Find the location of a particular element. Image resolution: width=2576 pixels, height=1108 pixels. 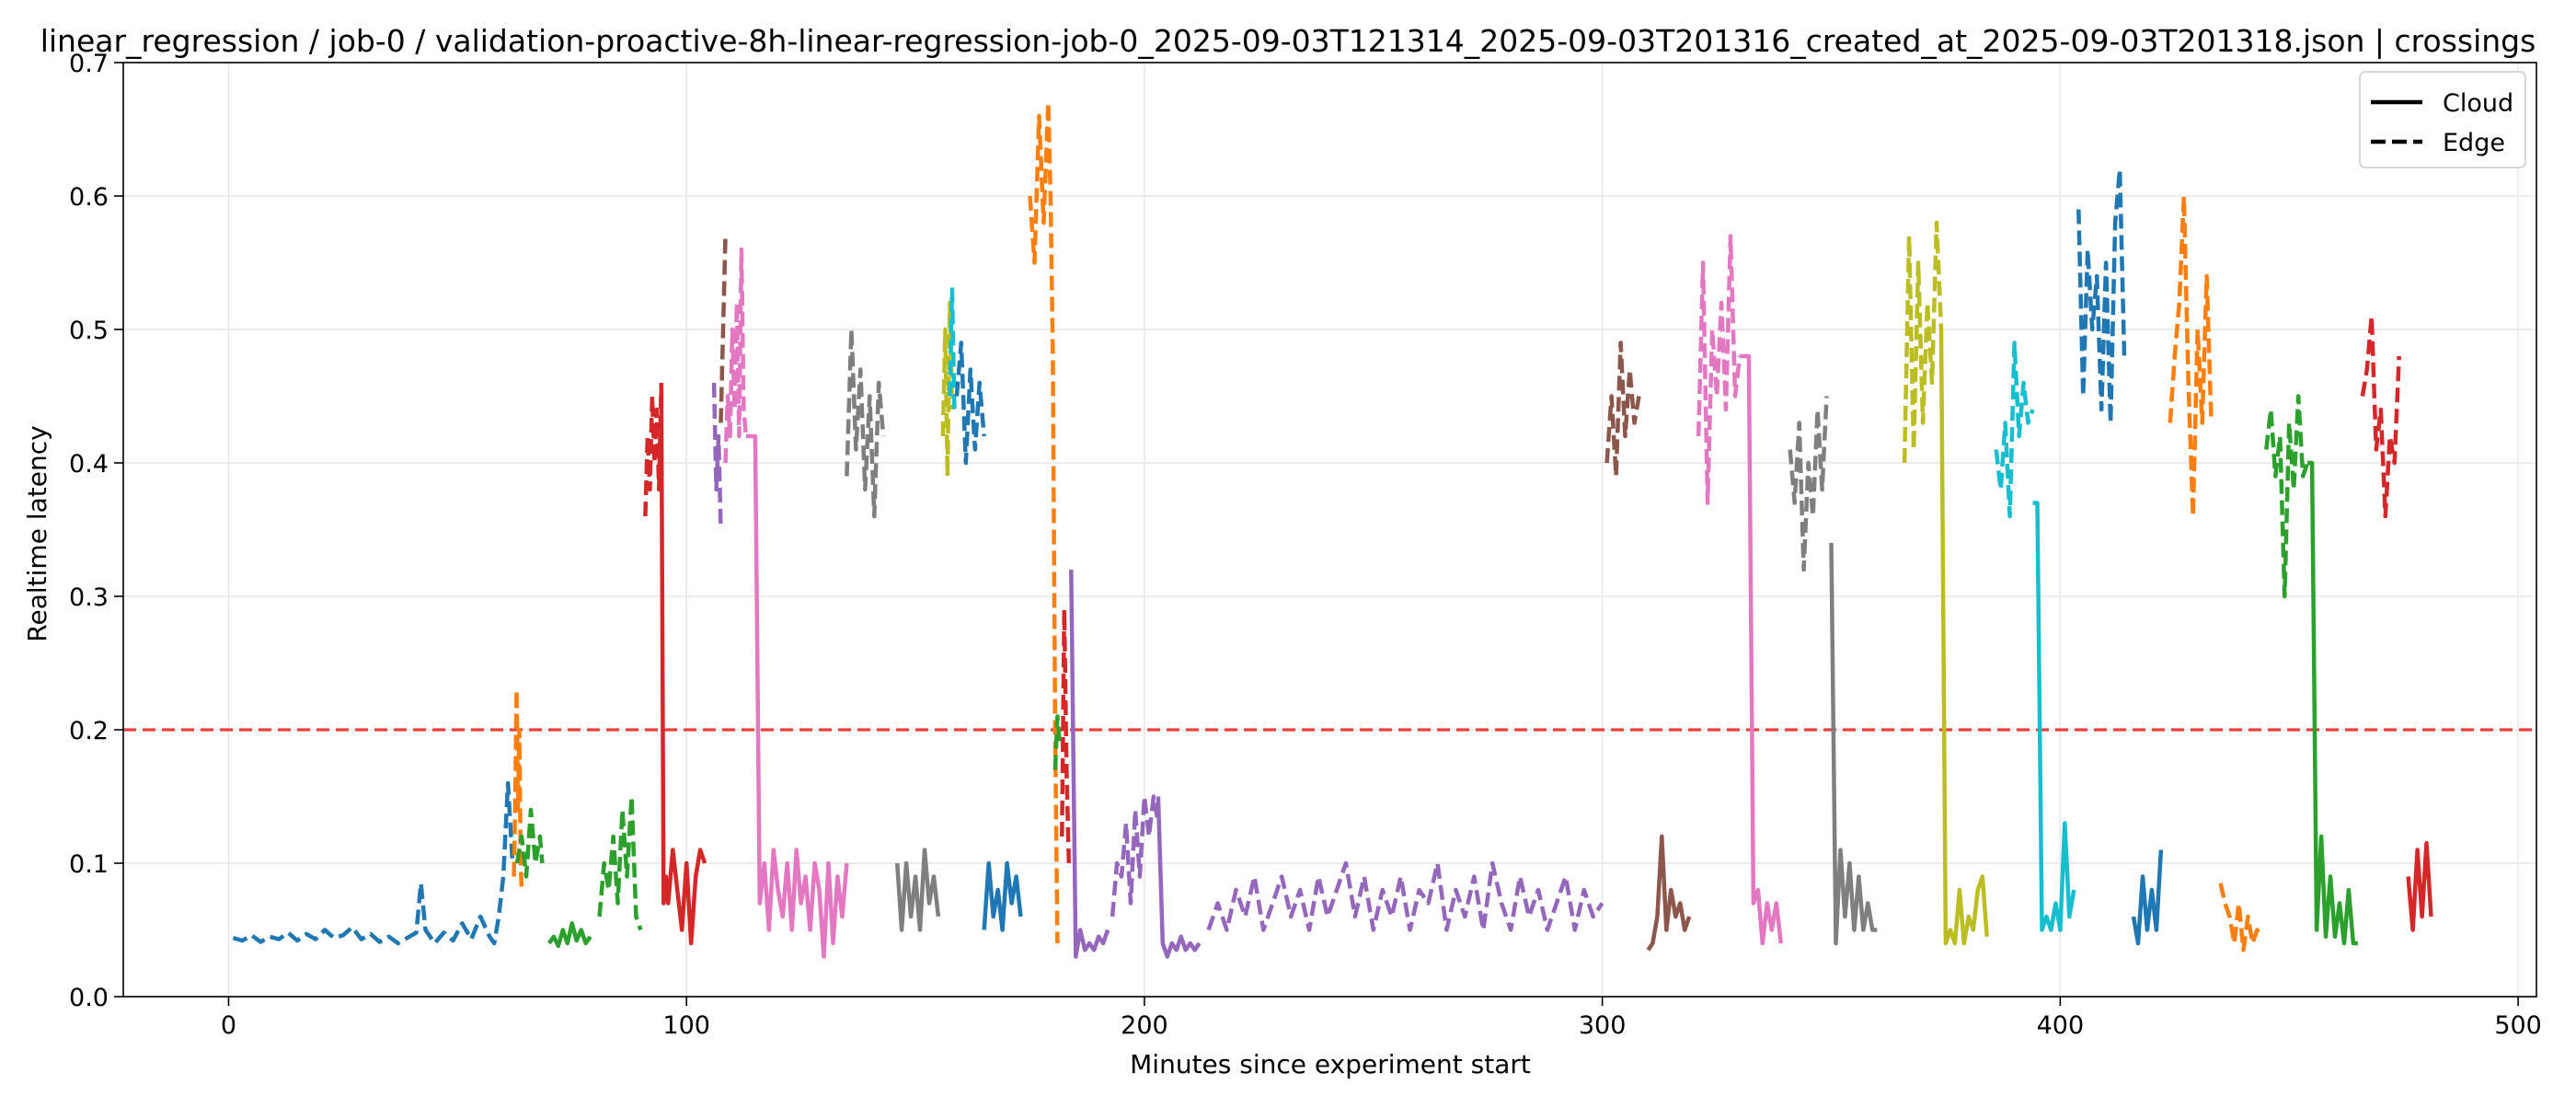

x-tick-label: 0 is located at coordinates (228, 1025).